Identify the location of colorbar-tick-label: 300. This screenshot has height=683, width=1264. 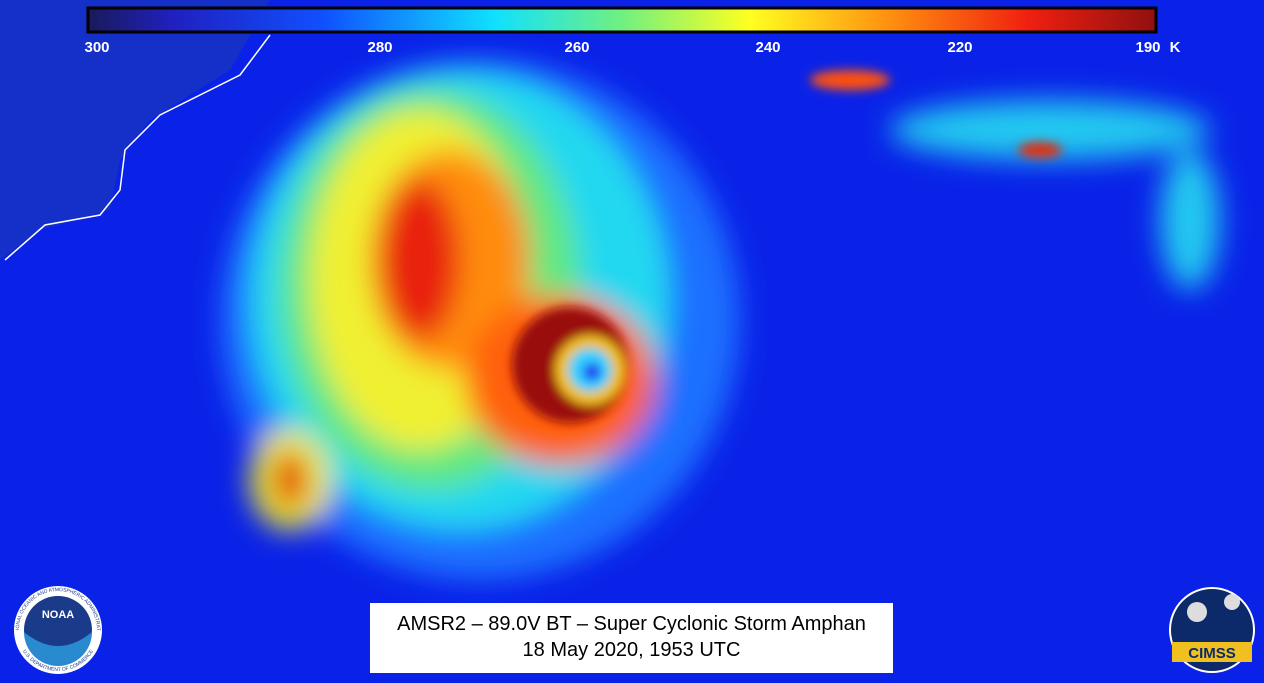
(96, 47).